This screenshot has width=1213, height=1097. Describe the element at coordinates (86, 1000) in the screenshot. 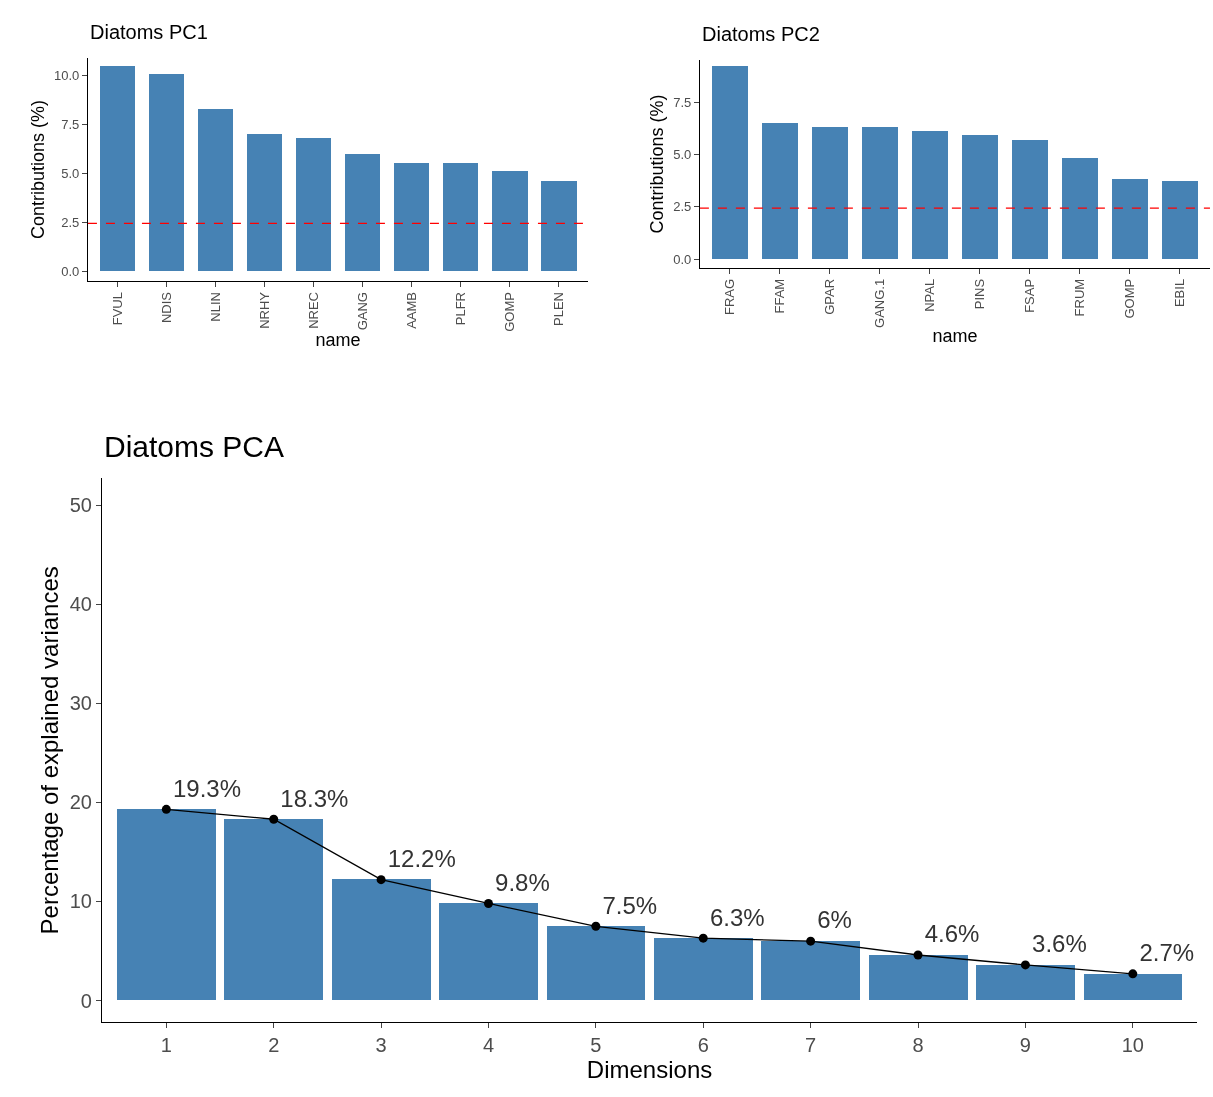

I see `y-tick-label: 0` at that location.